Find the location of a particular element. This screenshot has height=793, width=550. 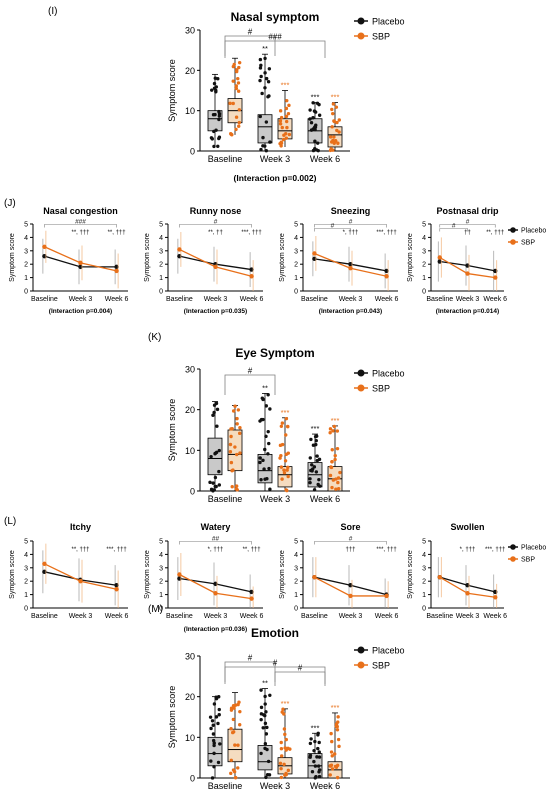

bracket-label: ## is located at coordinates (216, 539).